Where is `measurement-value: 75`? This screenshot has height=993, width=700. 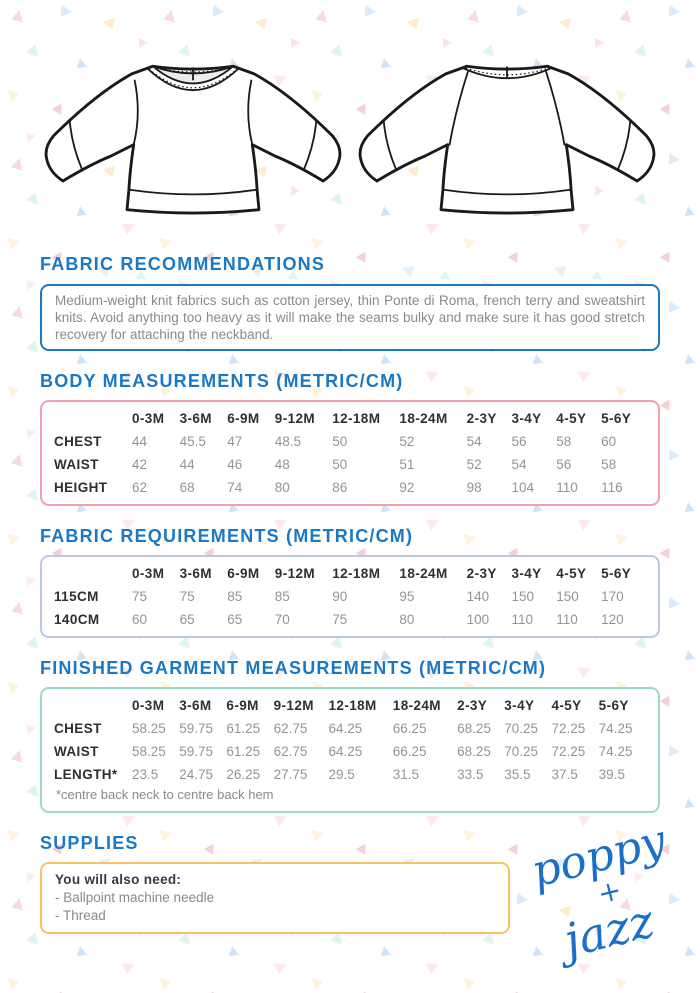
measurement-value: 75 is located at coordinates (187, 596).